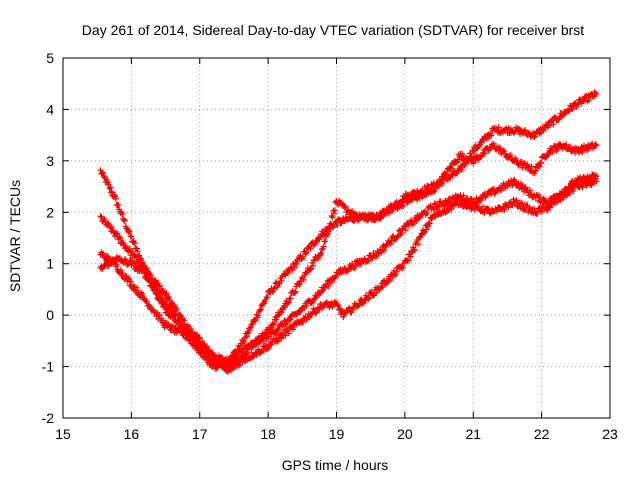 The height and width of the screenshot is (480, 640). What do you see at coordinates (268, 434) in the screenshot?
I see `x-tick-label: 18` at bounding box center [268, 434].